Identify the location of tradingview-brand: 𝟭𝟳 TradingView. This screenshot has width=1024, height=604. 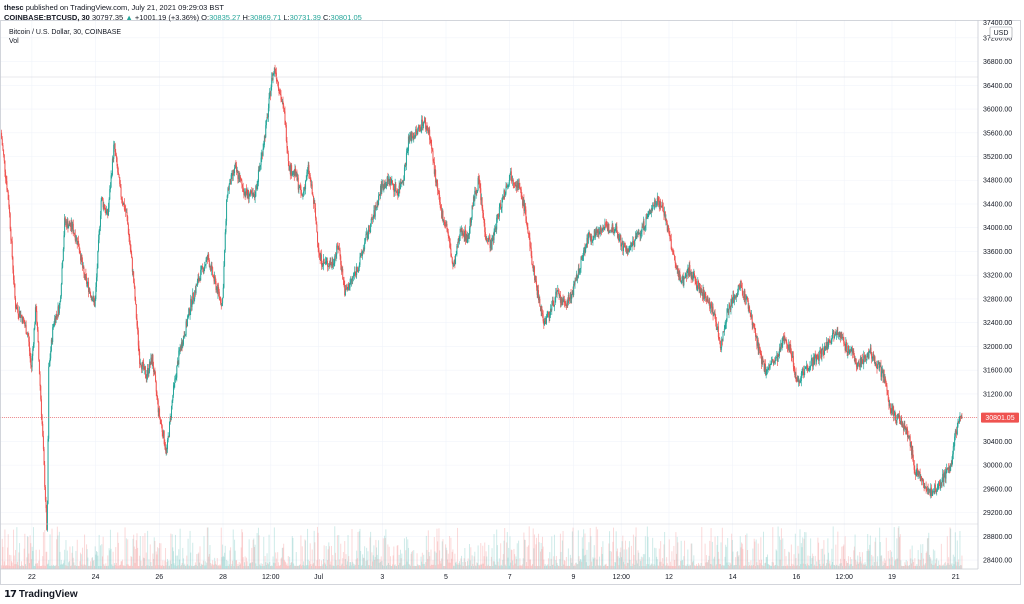
(41, 594).